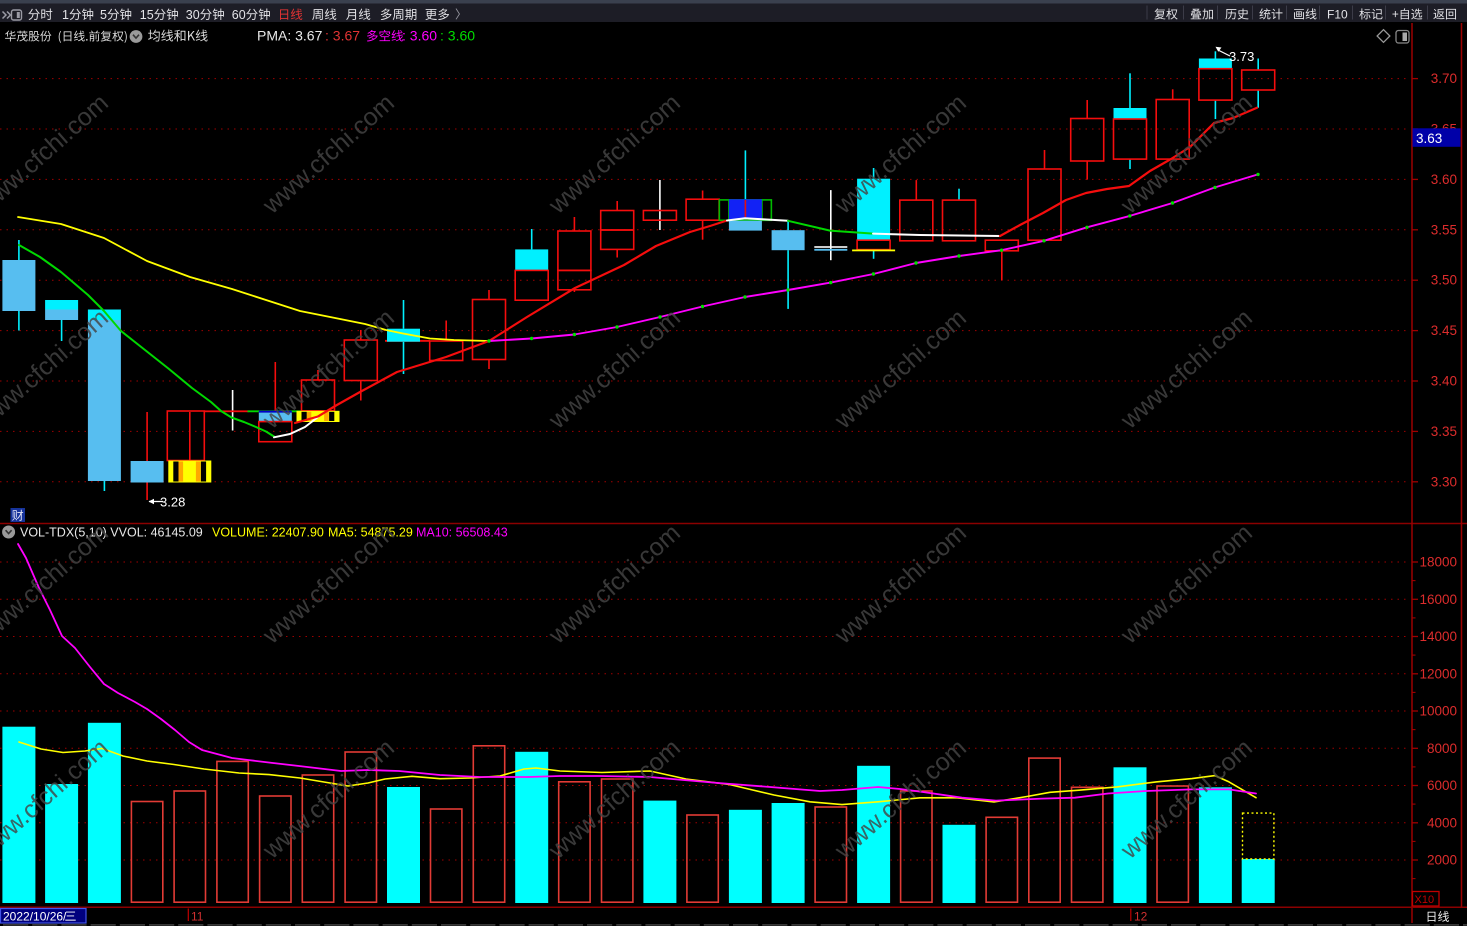  Describe the element at coordinates (1444, 431) in the screenshot. I see `svg-text: 3.35` at that location.